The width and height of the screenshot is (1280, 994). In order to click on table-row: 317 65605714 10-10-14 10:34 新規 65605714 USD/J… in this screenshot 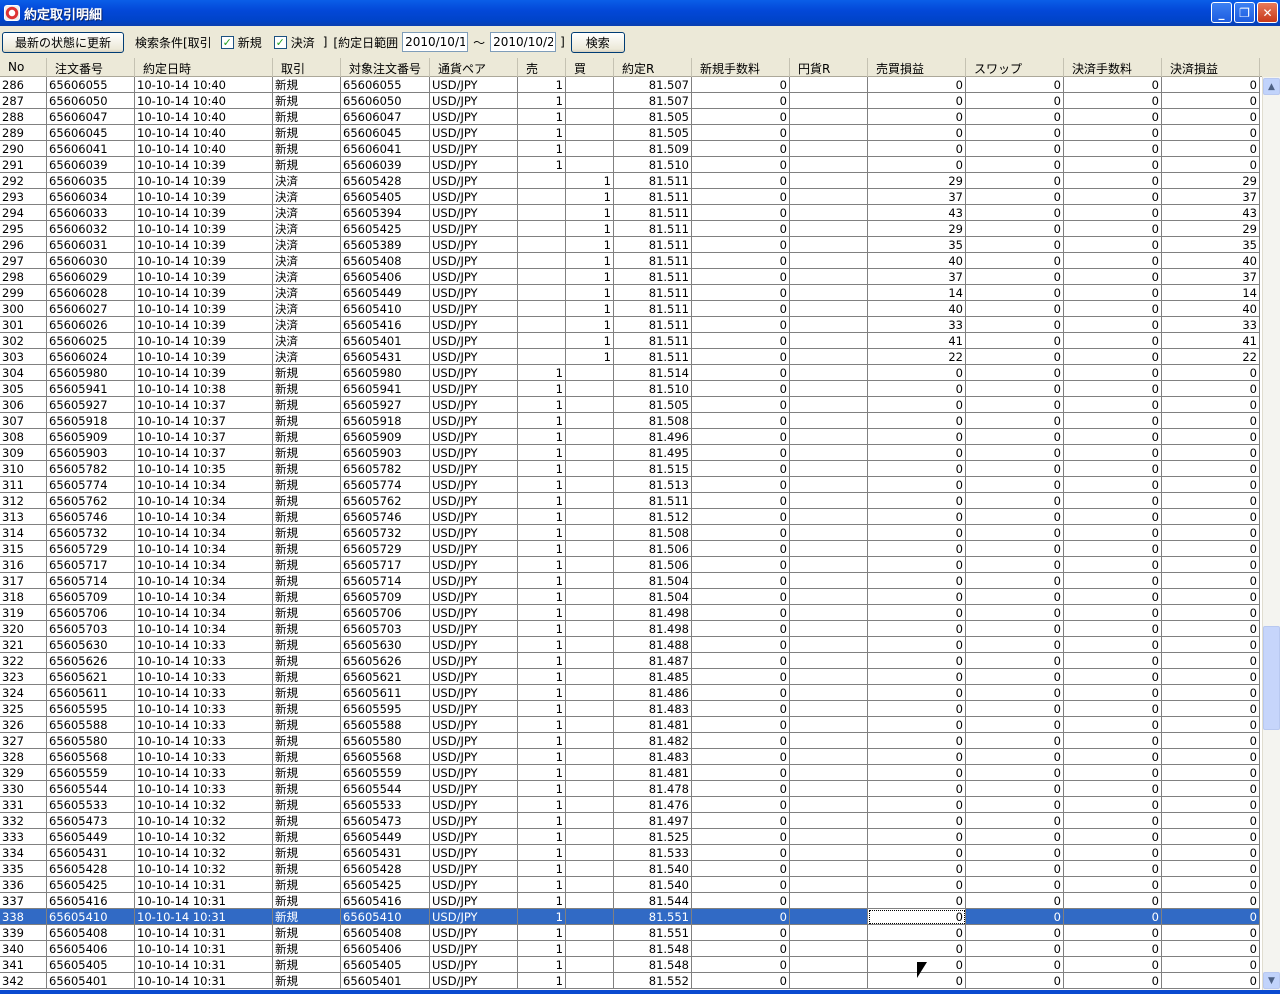, I will do `click(631, 581)`.